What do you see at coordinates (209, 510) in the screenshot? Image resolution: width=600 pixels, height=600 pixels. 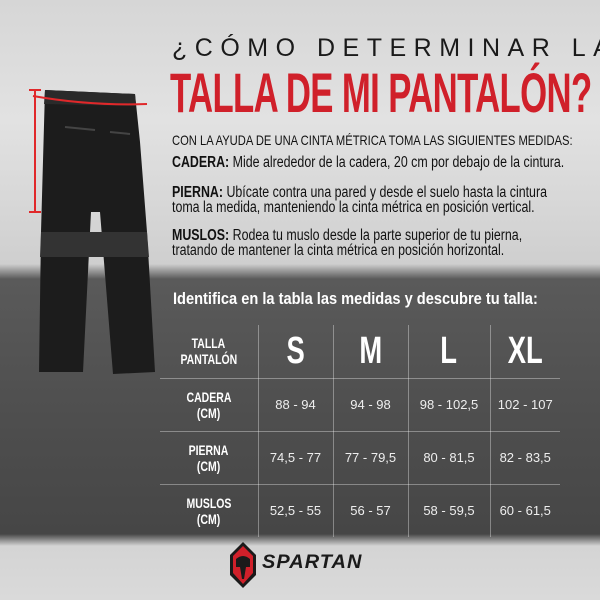 I see `row-label: MUSLOS (CM)` at bounding box center [209, 510].